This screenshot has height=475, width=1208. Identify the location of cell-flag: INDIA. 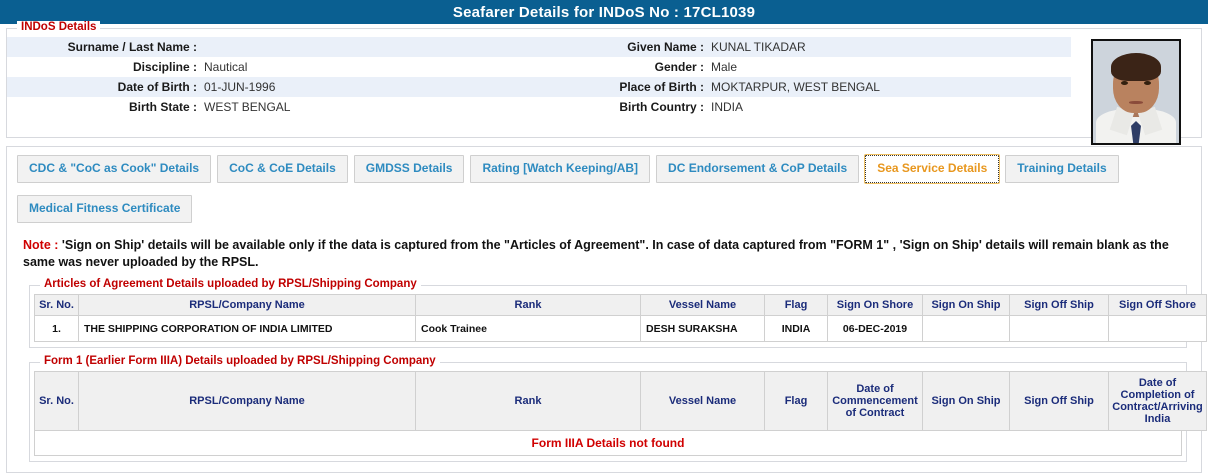
(796, 328).